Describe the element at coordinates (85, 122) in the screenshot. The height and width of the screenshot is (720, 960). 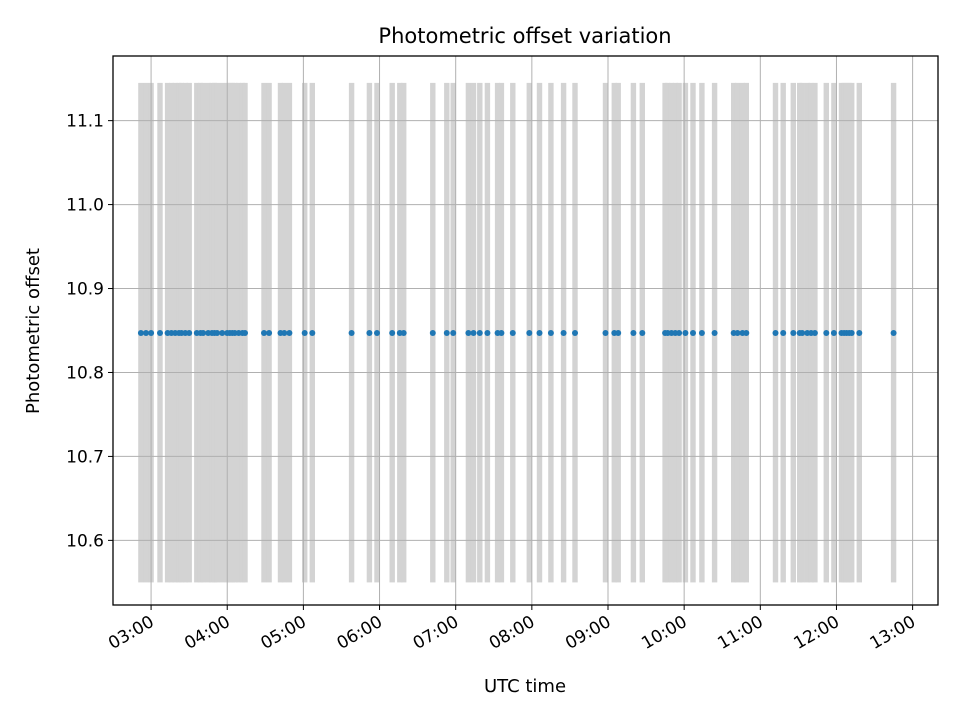
I see `y-tick-label: 11.1` at that location.